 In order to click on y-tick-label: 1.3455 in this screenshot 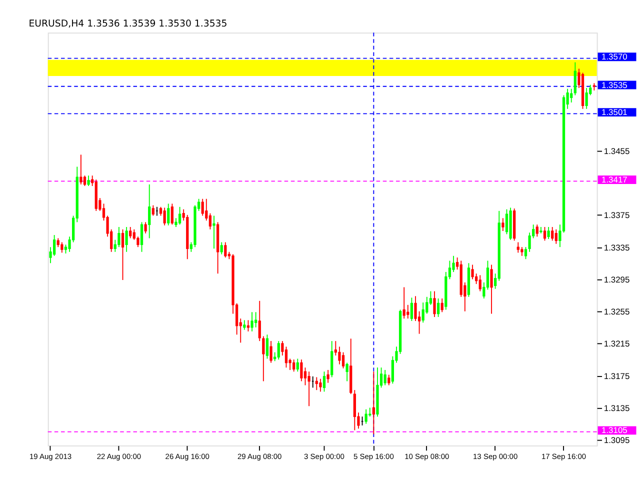, I will do `click(617, 151)`.